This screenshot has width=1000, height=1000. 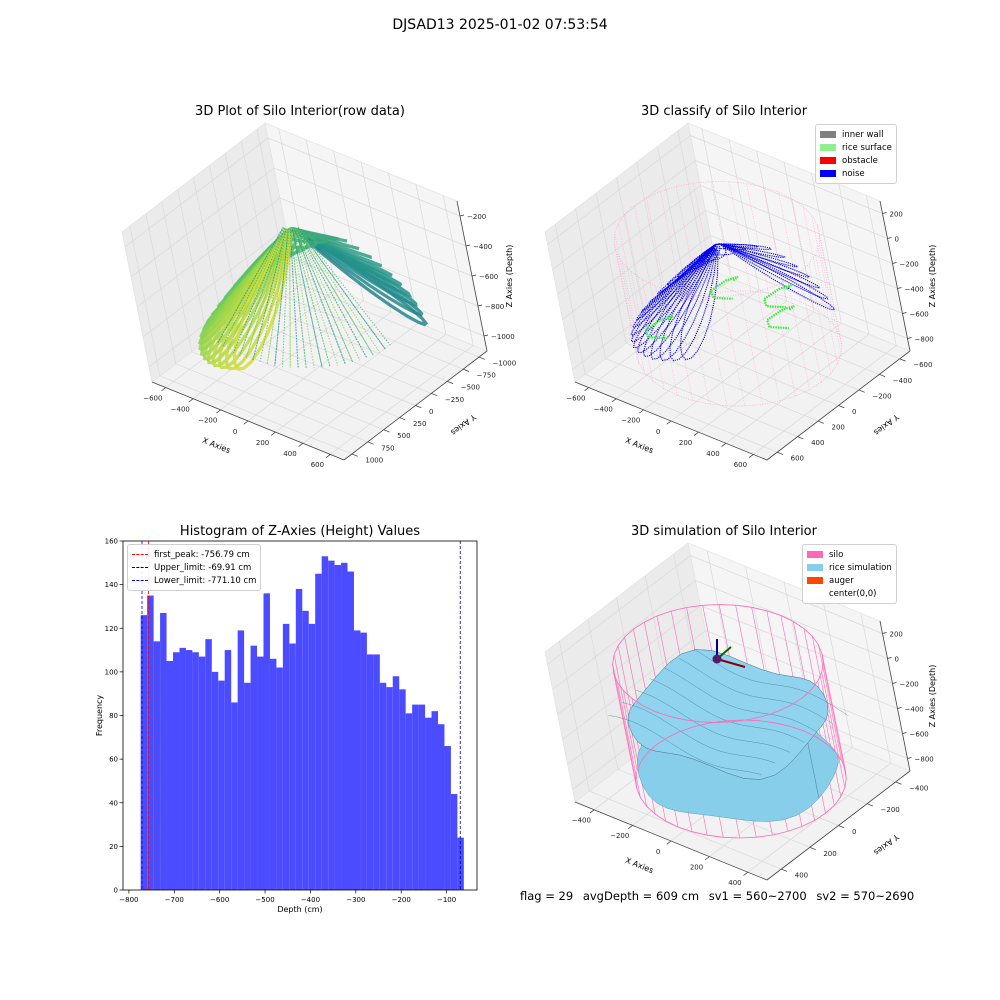 I want to click on raw-y-axis-label: Y Axies, so click(x=463, y=424).